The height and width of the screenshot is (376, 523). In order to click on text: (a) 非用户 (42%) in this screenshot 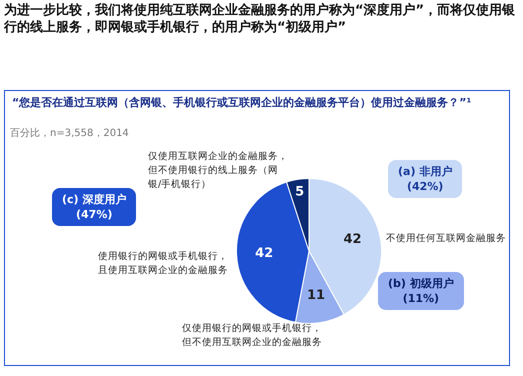, I will do `click(425, 179)`.